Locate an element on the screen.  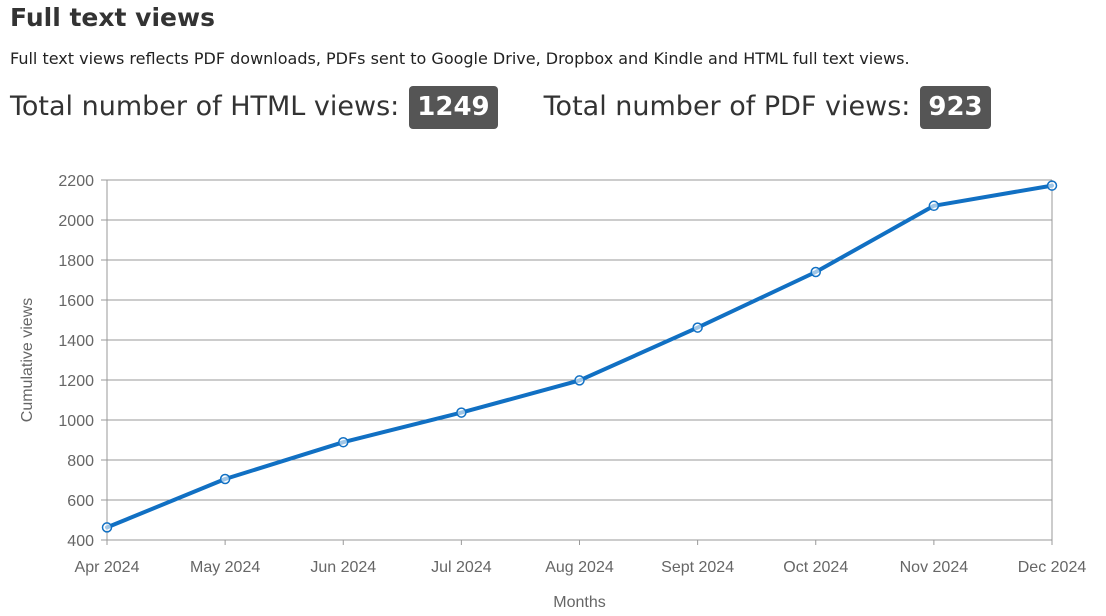
x-tick-label: Oct 2024 is located at coordinates (815, 567).